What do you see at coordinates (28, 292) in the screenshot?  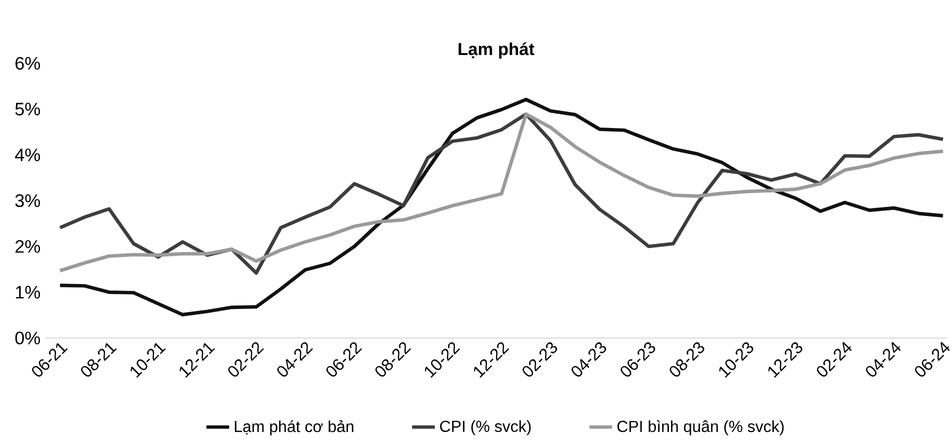 I see `y-tick-label: 1%` at bounding box center [28, 292].